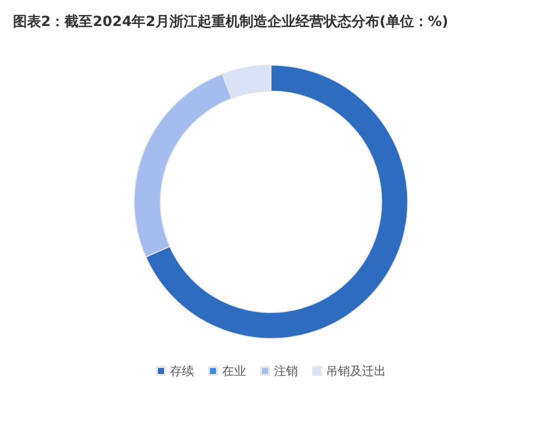 The image size is (542, 434). I want to click on legend-label: 在业, so click(234, 371).